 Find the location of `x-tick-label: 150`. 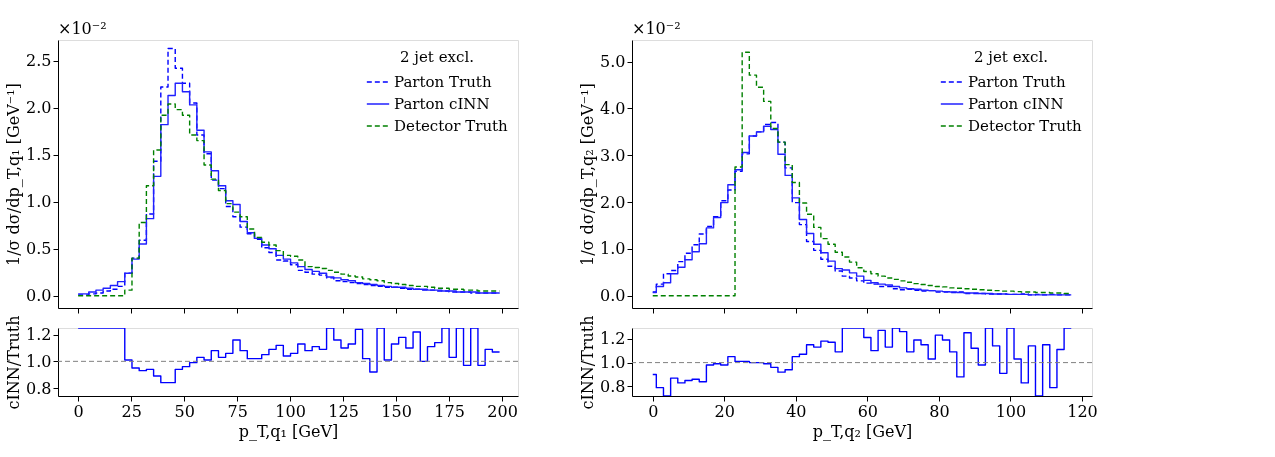

x-tick-label: 150 is located at coordinates (396, 411).